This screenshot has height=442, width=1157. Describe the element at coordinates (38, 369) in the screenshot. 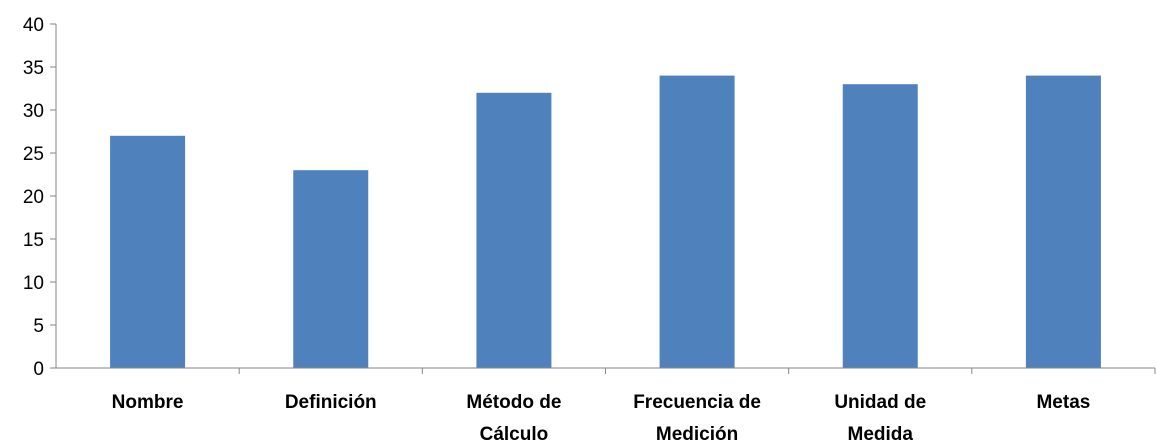

I see `y-tick-label: 0` at that location.